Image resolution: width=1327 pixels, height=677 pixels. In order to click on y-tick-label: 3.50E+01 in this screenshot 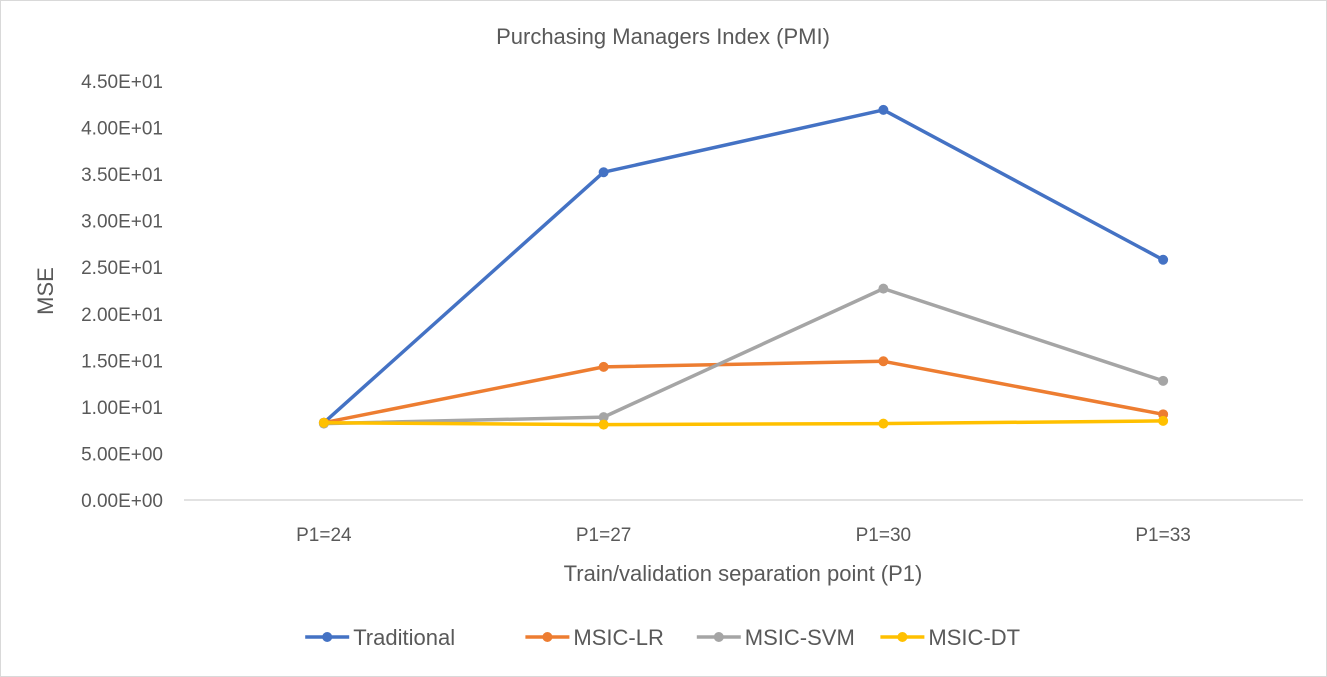, I will do `click(122, 175)`.